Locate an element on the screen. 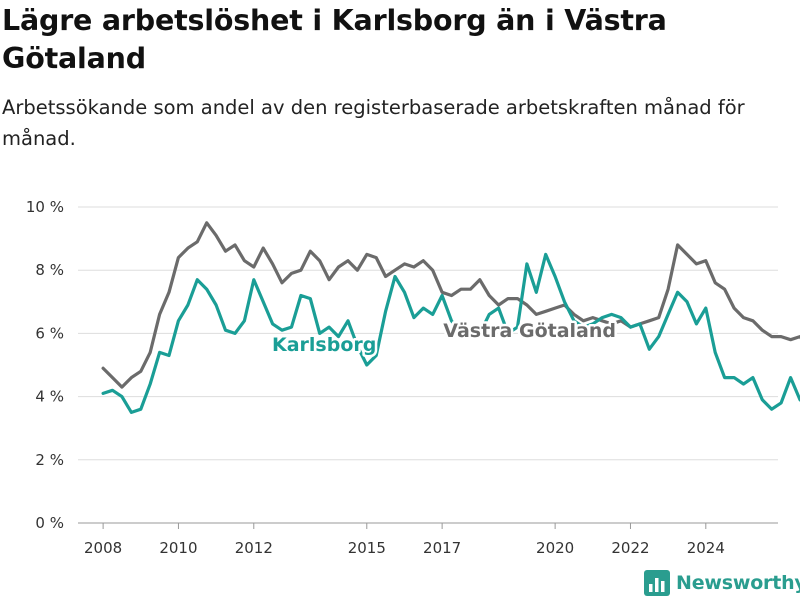  series-label: Västra Götaland is located at coordinates (529, 331).